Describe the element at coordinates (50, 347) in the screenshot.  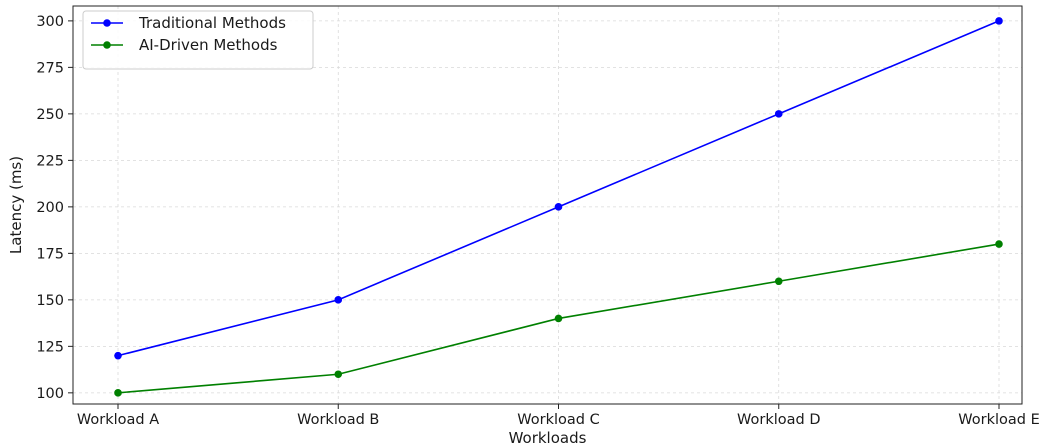
I see `y-tick-label: 125` at that location.